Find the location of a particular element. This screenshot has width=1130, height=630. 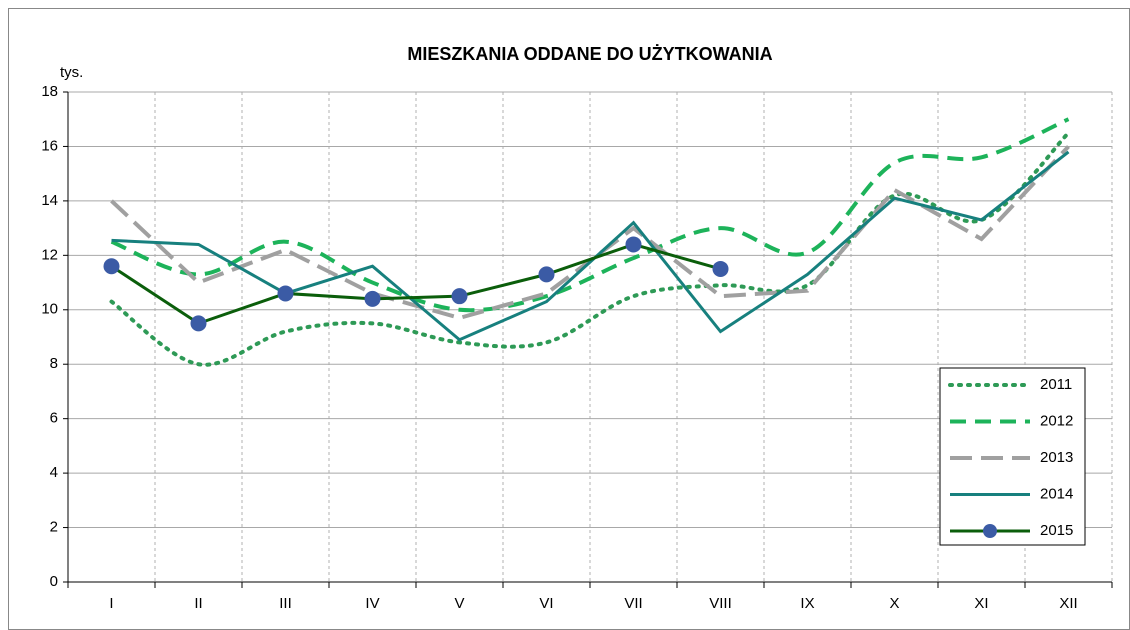

y-tick-label: 12 is located at coordinates (49, 254).